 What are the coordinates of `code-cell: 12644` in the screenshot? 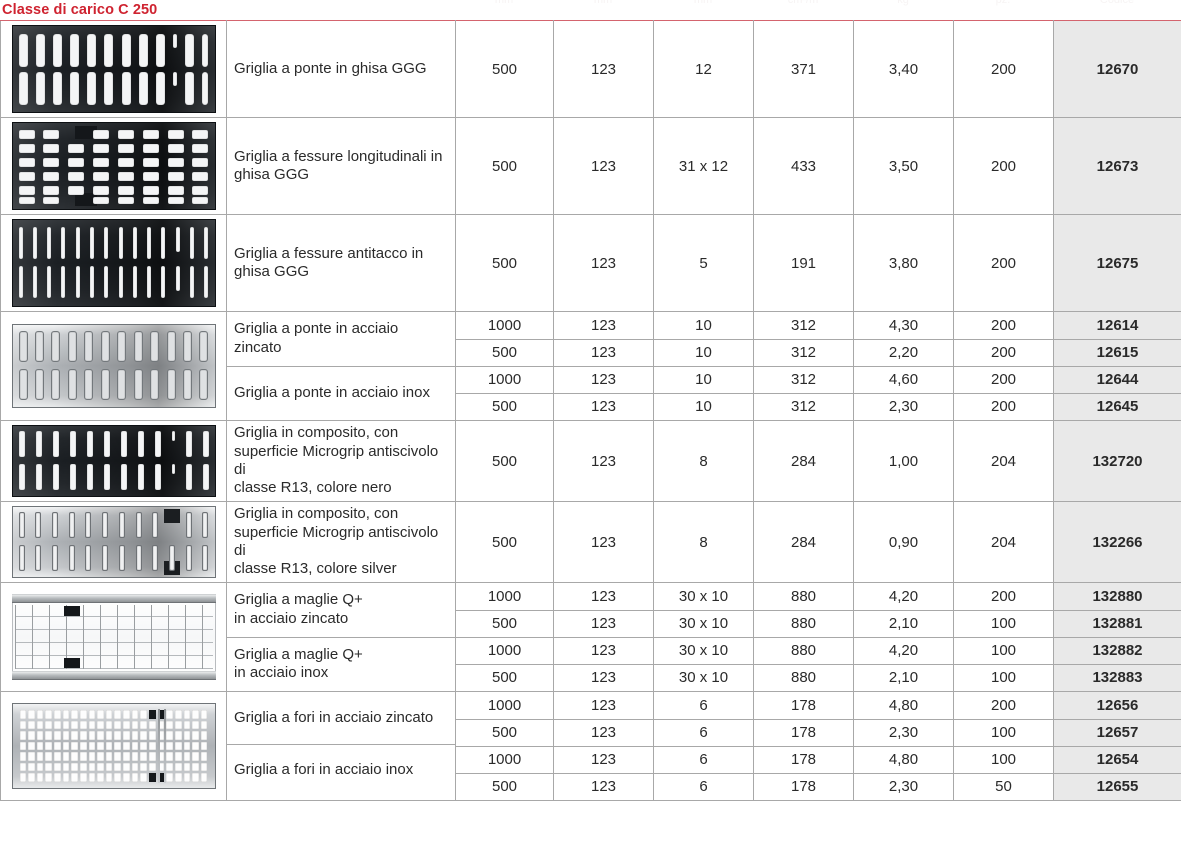 It's located at (1117, 379).